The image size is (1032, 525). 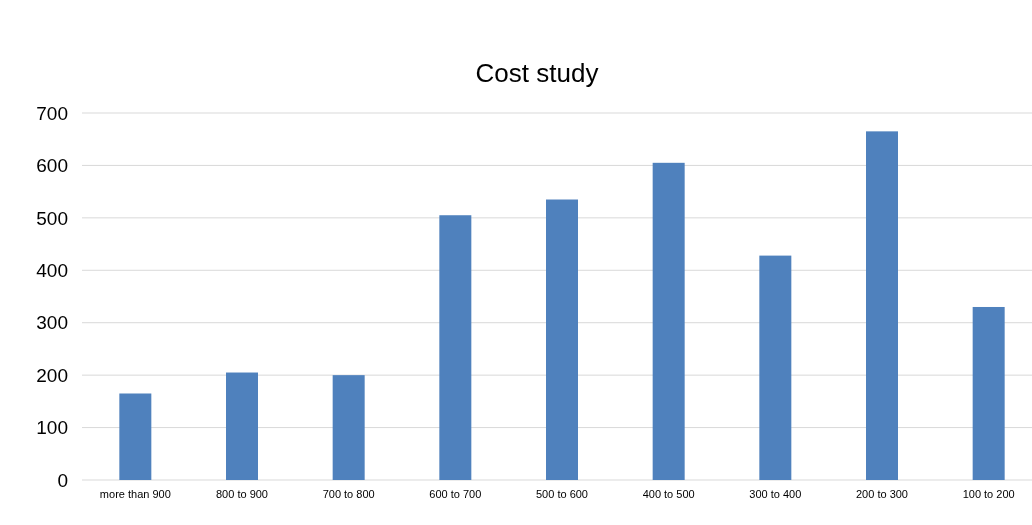 I want to click on y-tick-label: 400, so click(x=52, y=270).